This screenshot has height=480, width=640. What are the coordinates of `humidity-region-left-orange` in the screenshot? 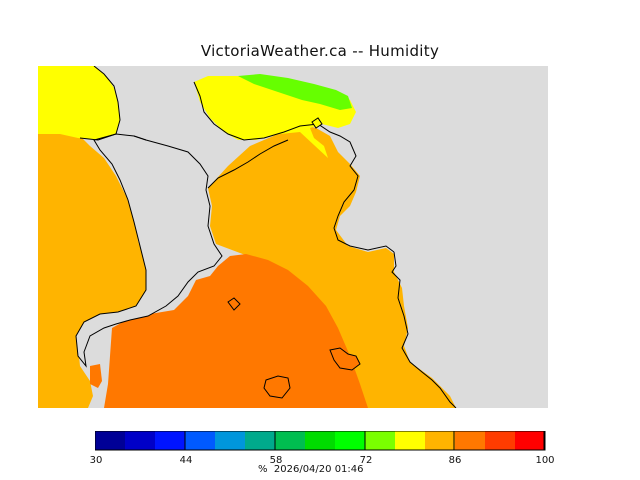 It's located at (94, 270).